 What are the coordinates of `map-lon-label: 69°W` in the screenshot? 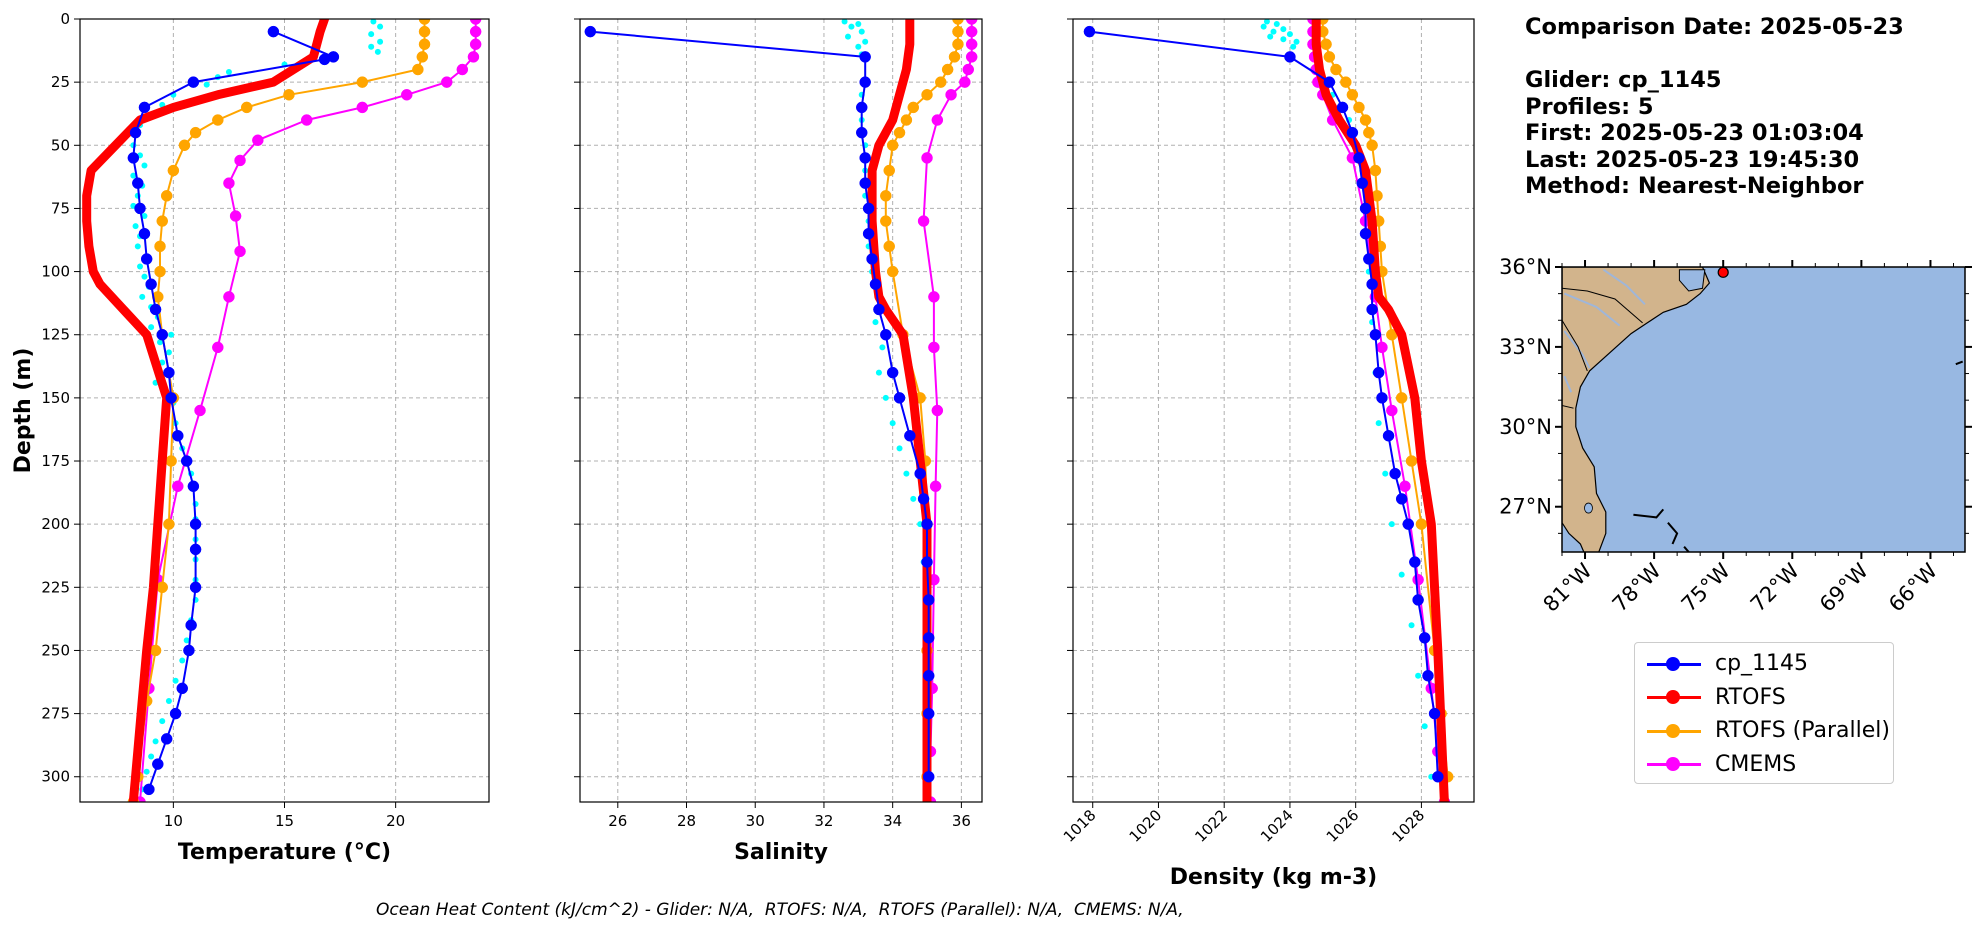 It's located at (1844, 587).